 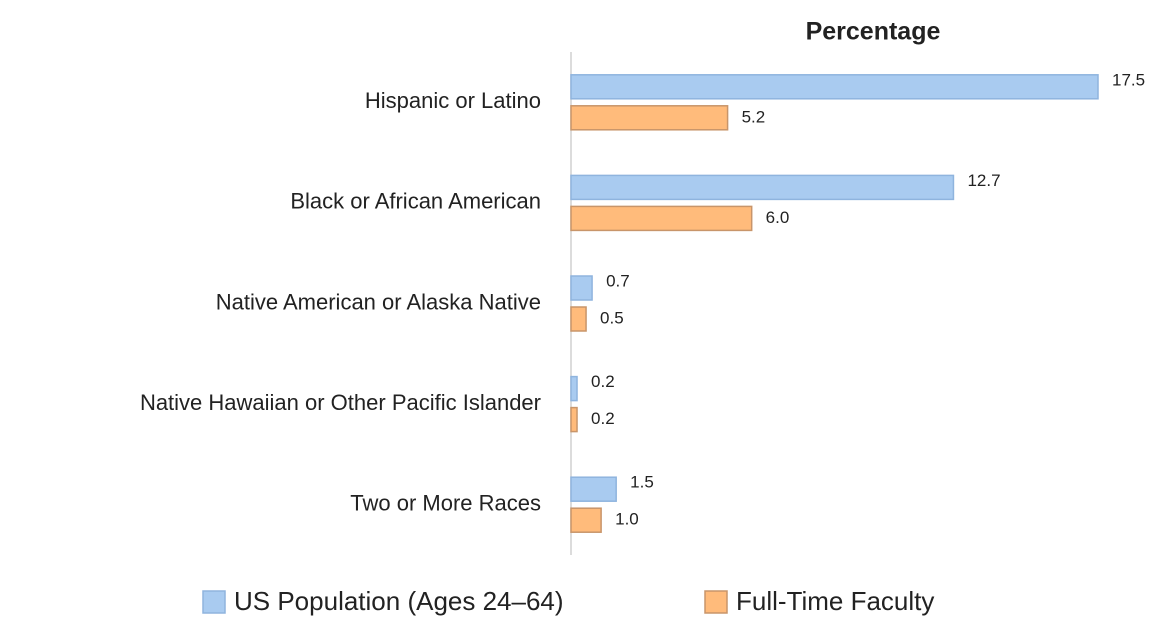 I want to click on data-label: 0.7, so click(x=618, y=280).